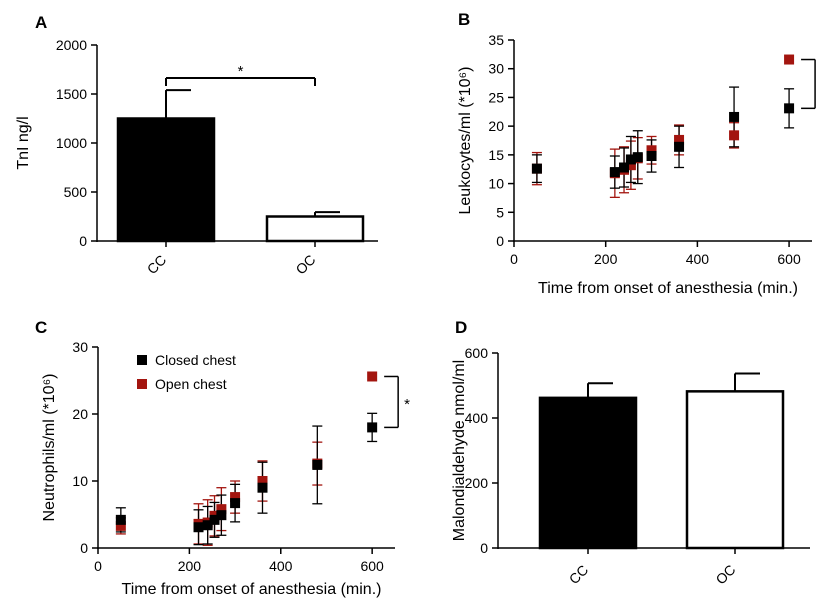 This screenshot has width=826, height=604. Describe the element at coordinates (41, 22) in the screenshot. I see `panel-letter: A` at that location.